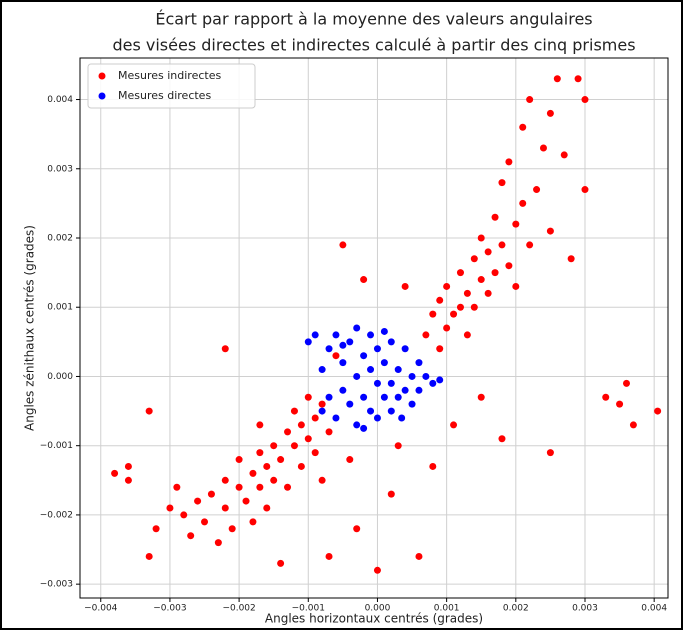 The width and height of the screenshot is (683, 630). I want to click on y-axis-label: Angles zénithaux centrés (grades), so click(30, 328).